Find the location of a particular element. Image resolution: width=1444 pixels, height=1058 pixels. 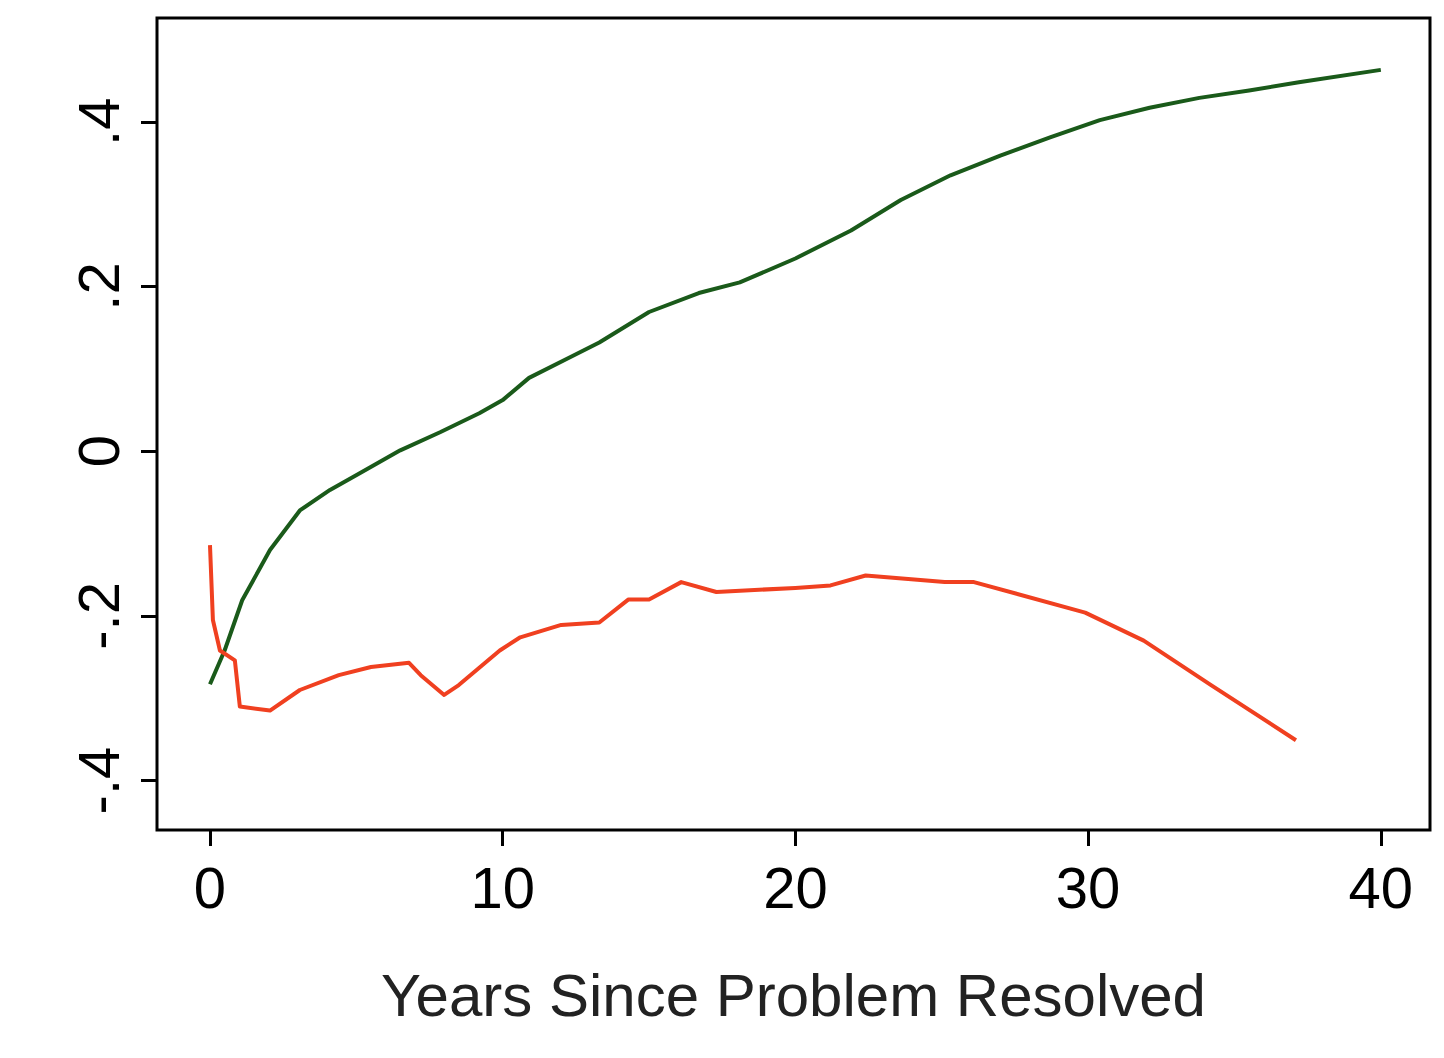

y-tick-label: -.2 is located at coordinates (98, 616).